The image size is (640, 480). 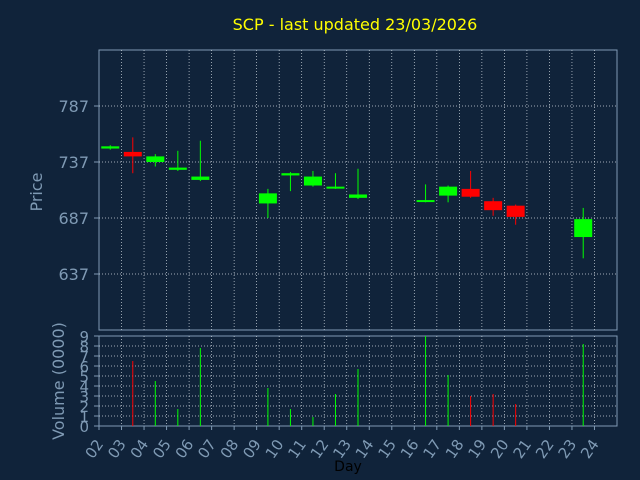 I want to click on volume-ytick-label: 5, so click(x=84, y=377).